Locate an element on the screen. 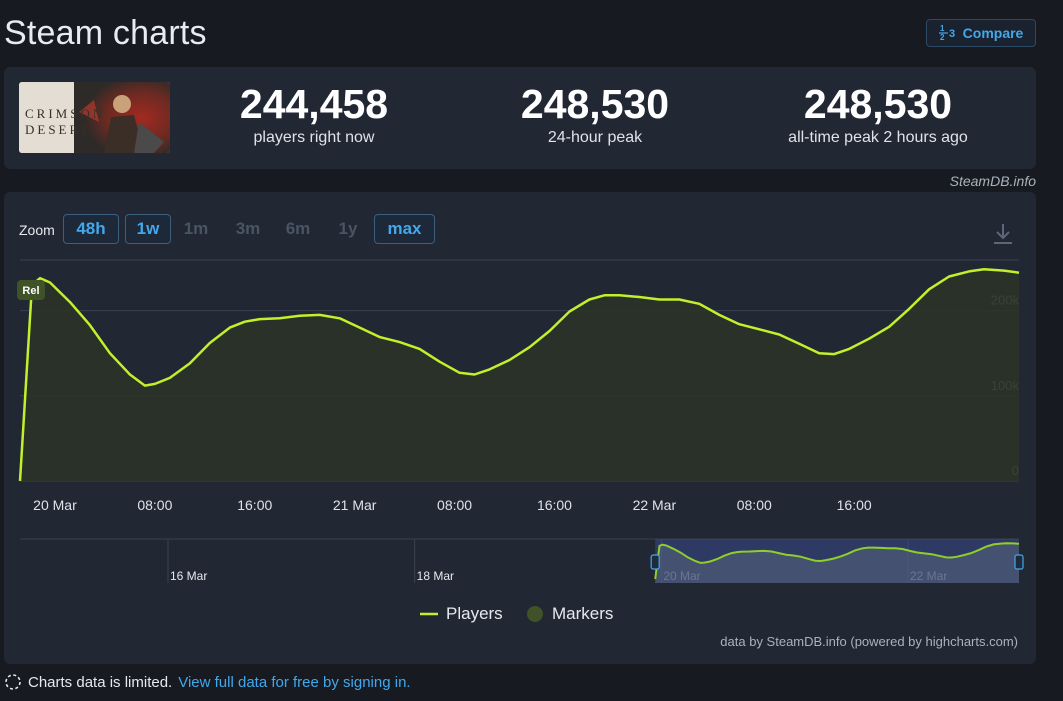 This screenshot has width=1063, height=701. navigator-series-line is located at coordinates (837, 561).